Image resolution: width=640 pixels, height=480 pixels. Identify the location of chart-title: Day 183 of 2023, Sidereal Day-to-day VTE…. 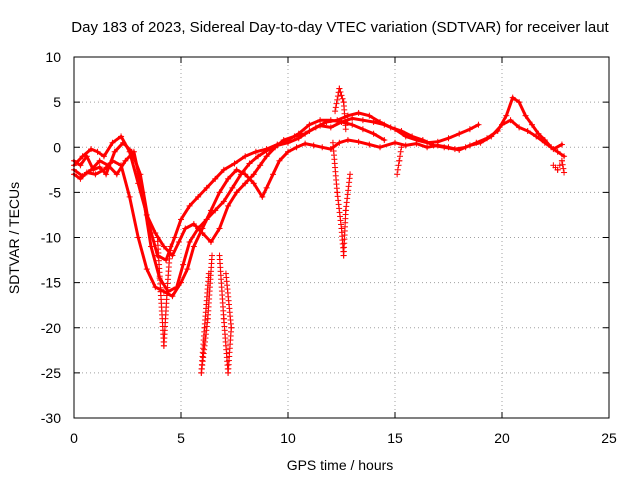
(340, 27).